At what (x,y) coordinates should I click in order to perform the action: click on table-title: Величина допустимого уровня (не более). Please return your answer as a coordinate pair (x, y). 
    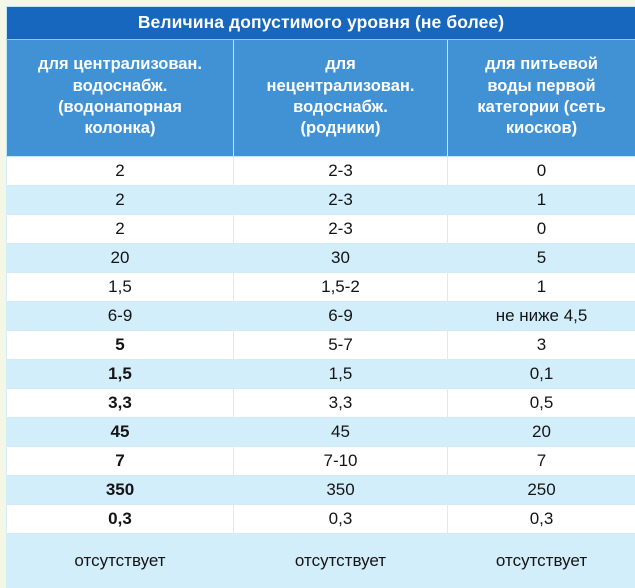
    Looking at the image, I should click on (321, 23).